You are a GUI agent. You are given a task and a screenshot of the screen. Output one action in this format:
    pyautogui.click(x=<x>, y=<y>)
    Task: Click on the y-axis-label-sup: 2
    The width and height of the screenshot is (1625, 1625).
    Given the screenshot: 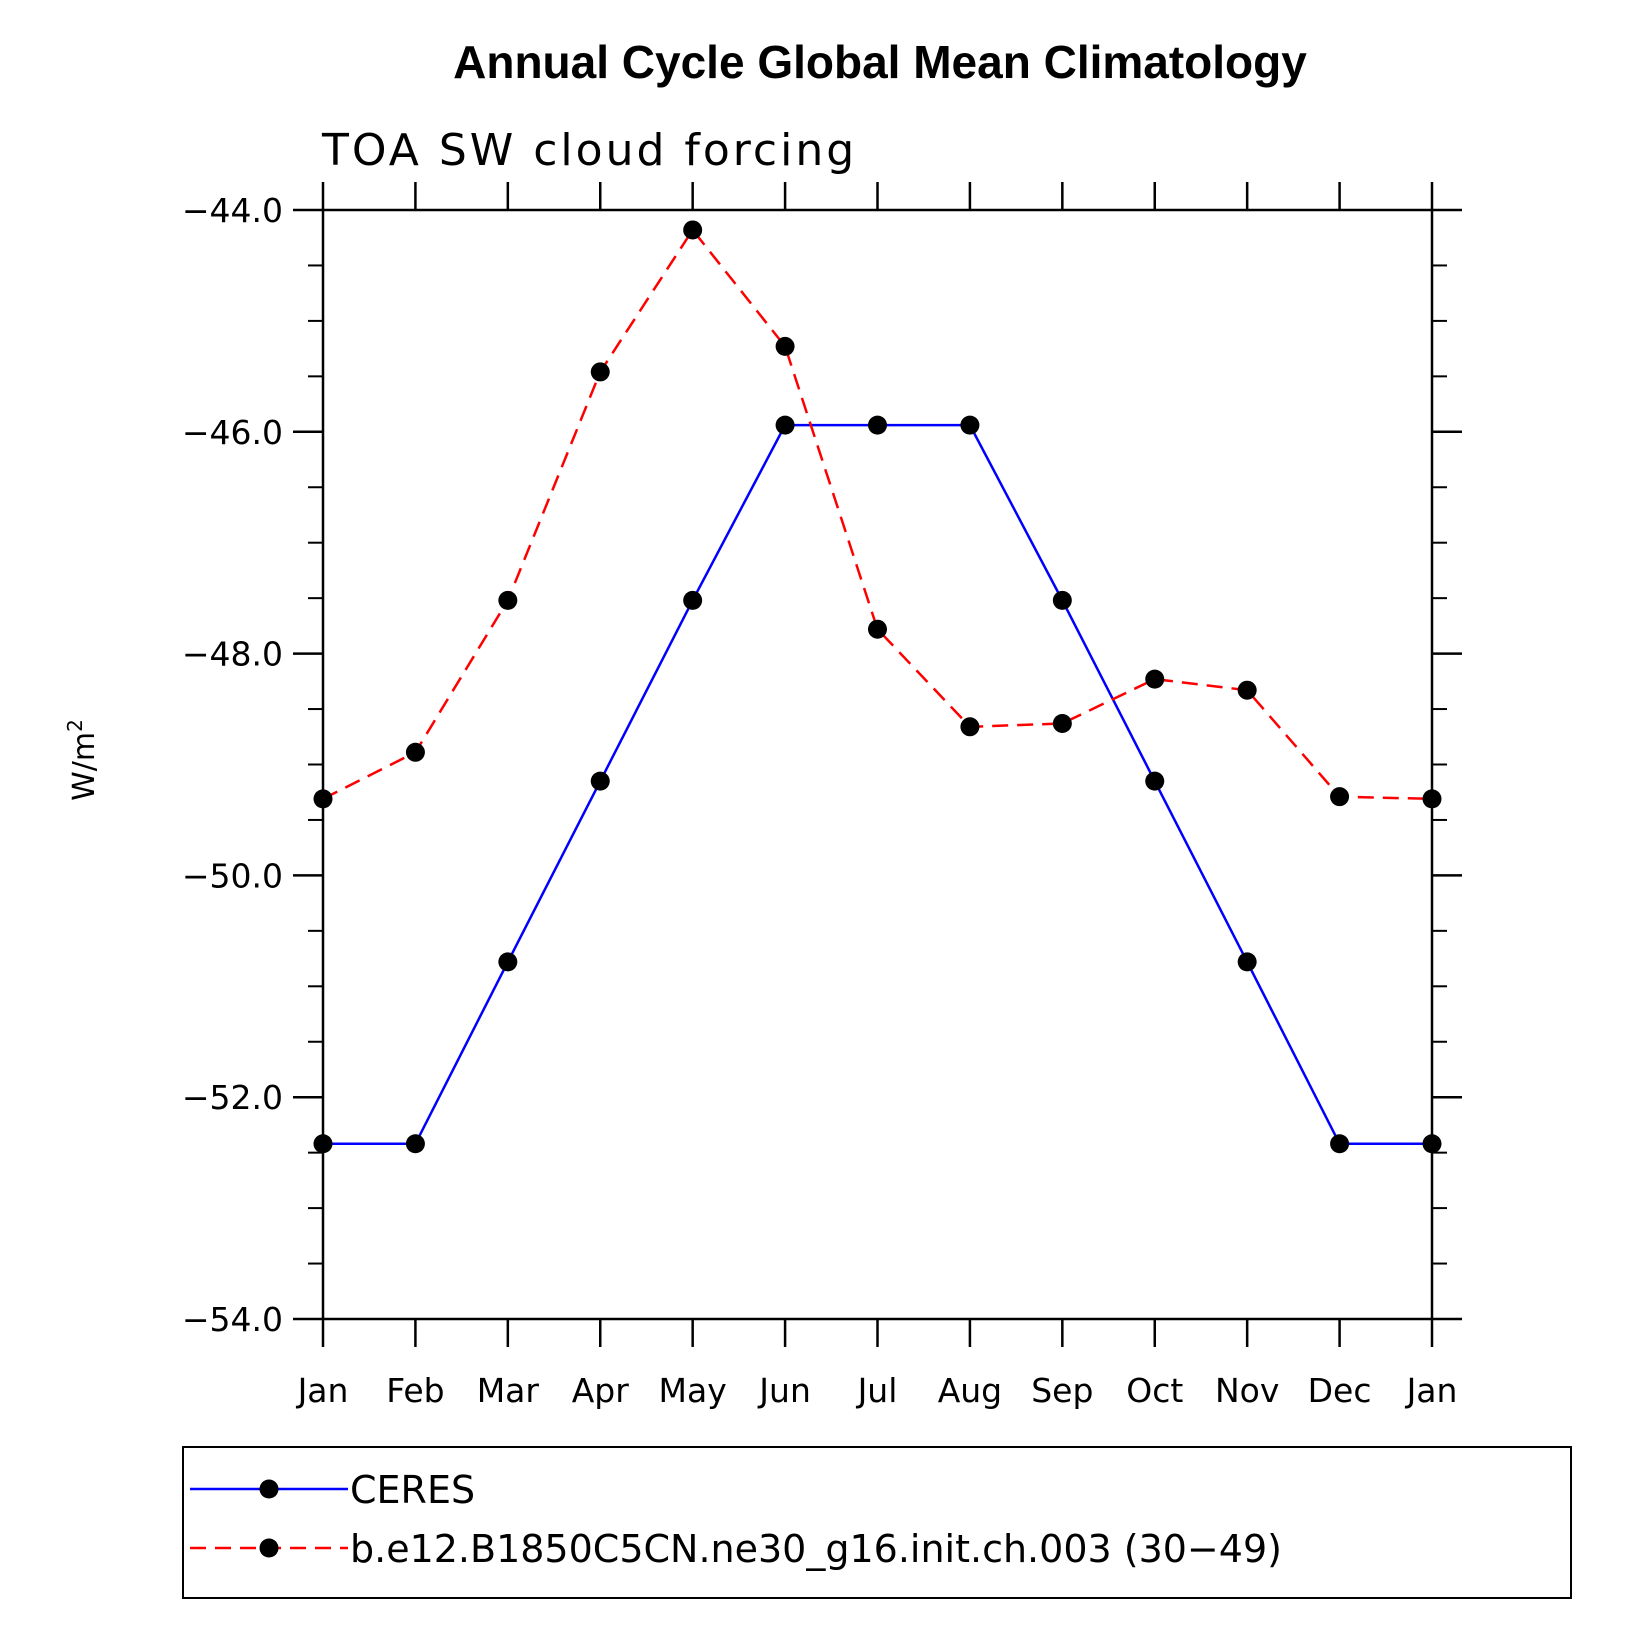 What is the action you would take?
    pyautogui.click(x=75, y=725)
    